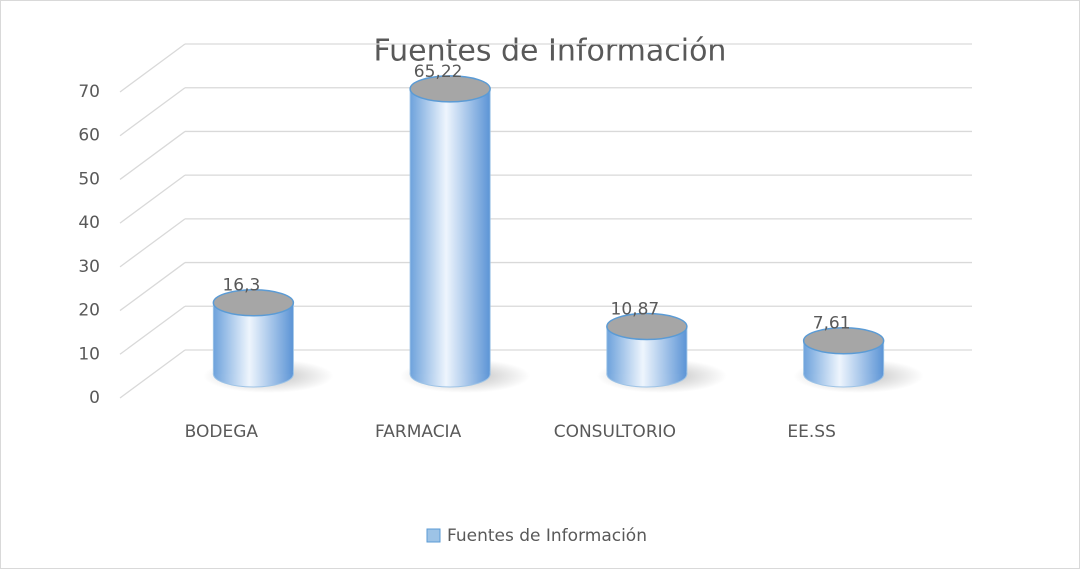  I want to click on data-label: 10,87, so click(635, 309).